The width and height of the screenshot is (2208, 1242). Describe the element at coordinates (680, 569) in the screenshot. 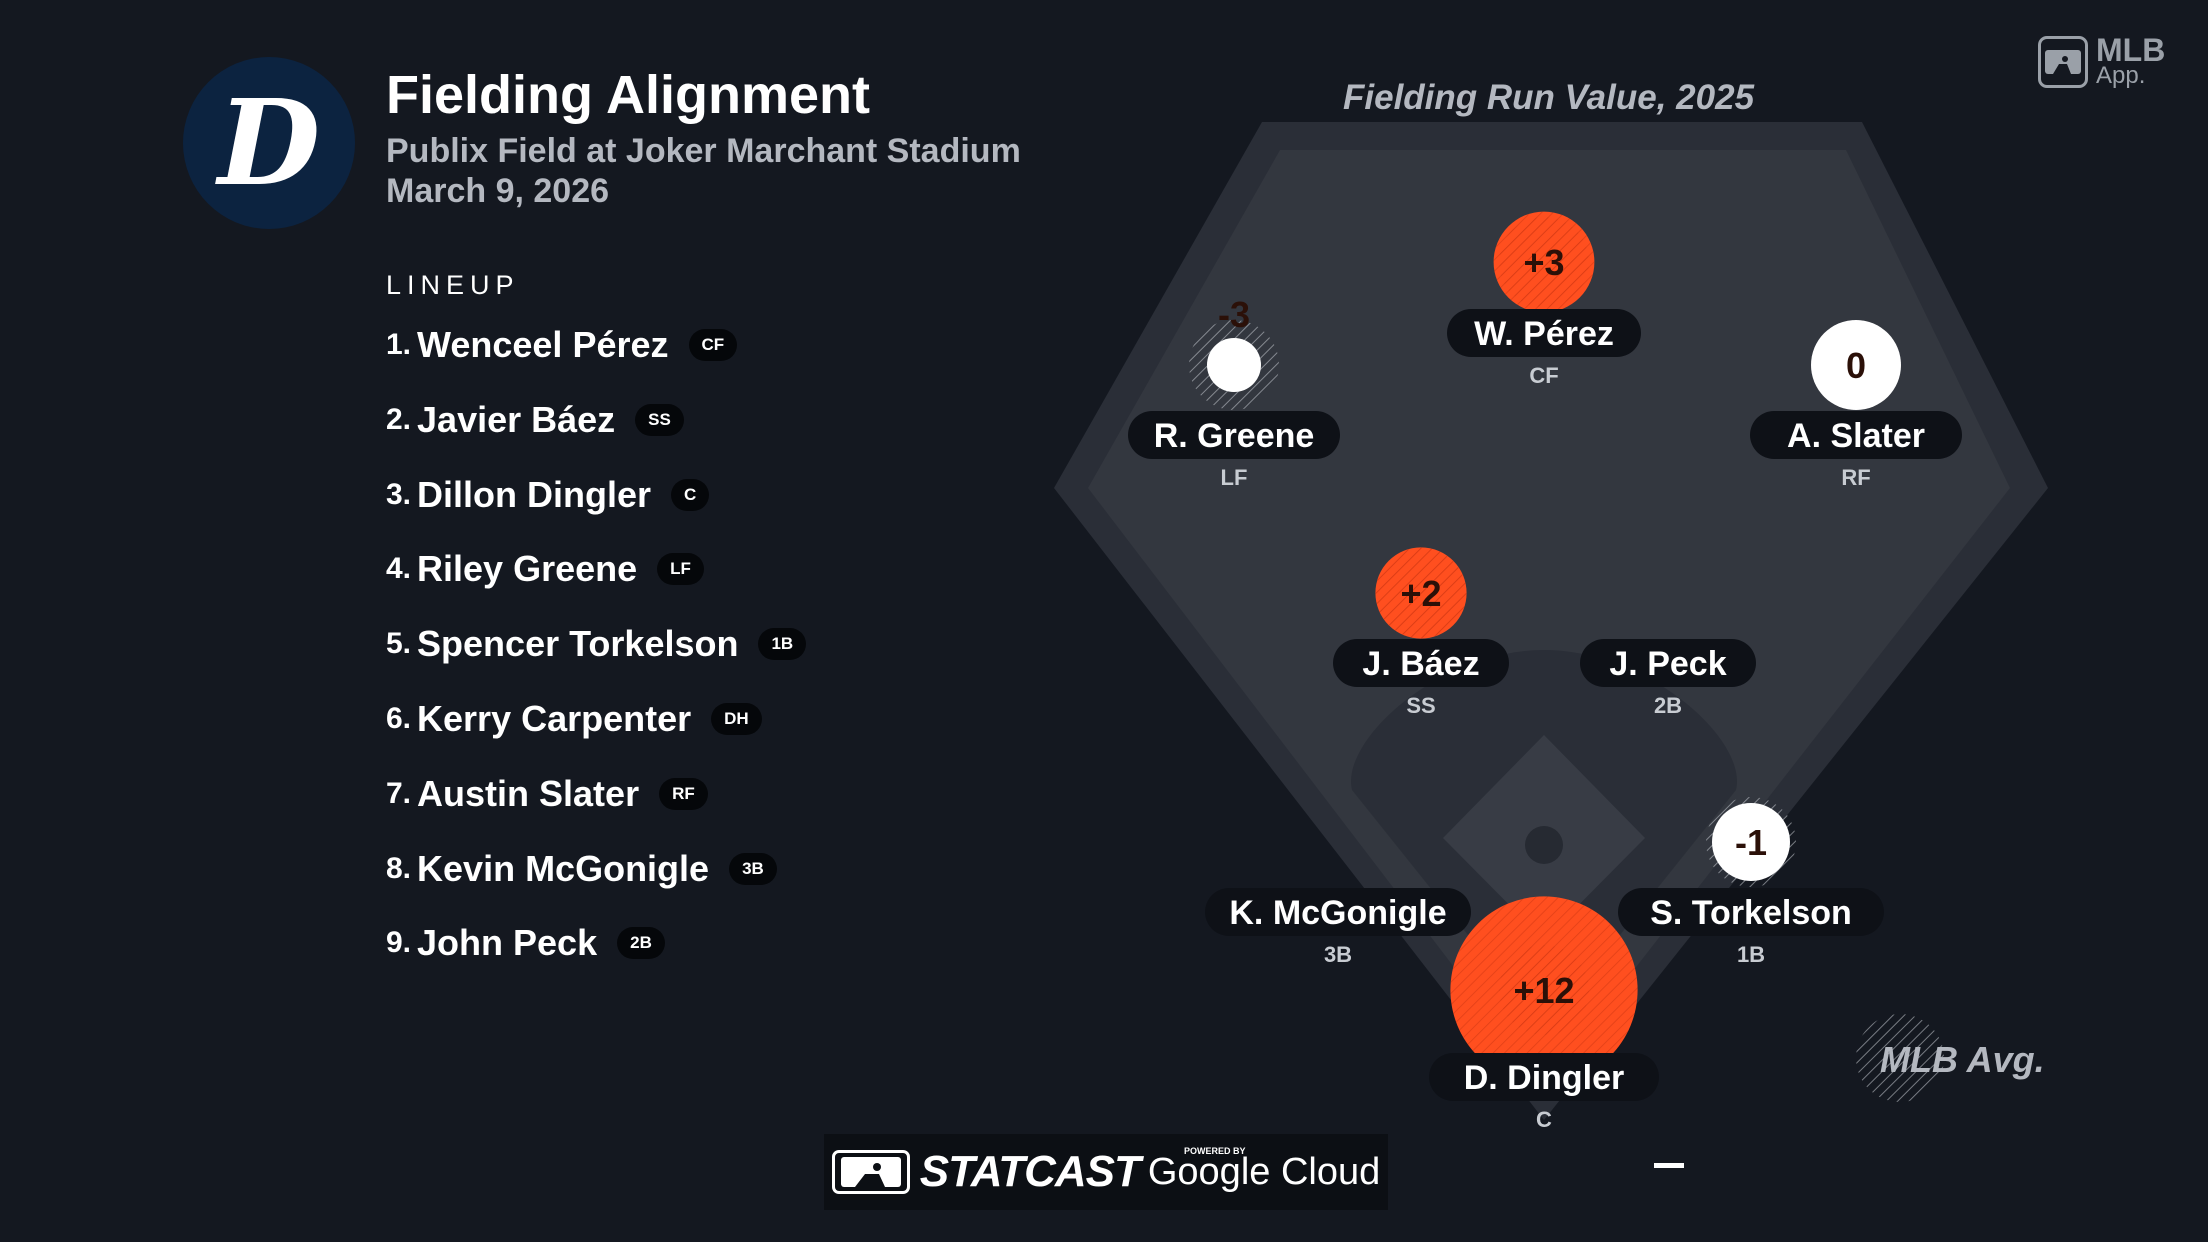

I see `position-badge: LF` at that location.